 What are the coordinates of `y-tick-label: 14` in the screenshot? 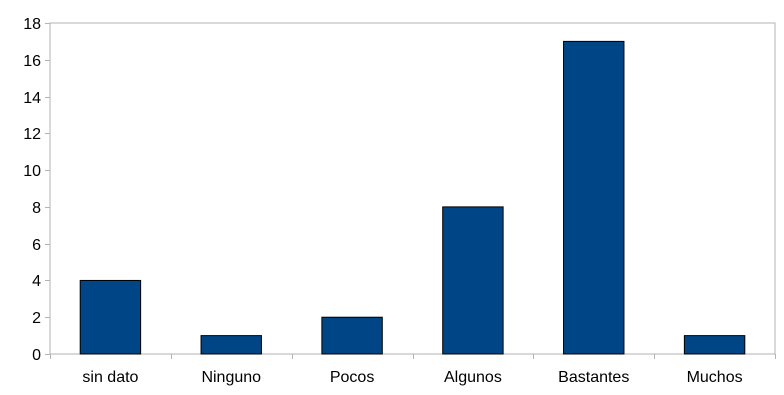 It's located at (32, 98).